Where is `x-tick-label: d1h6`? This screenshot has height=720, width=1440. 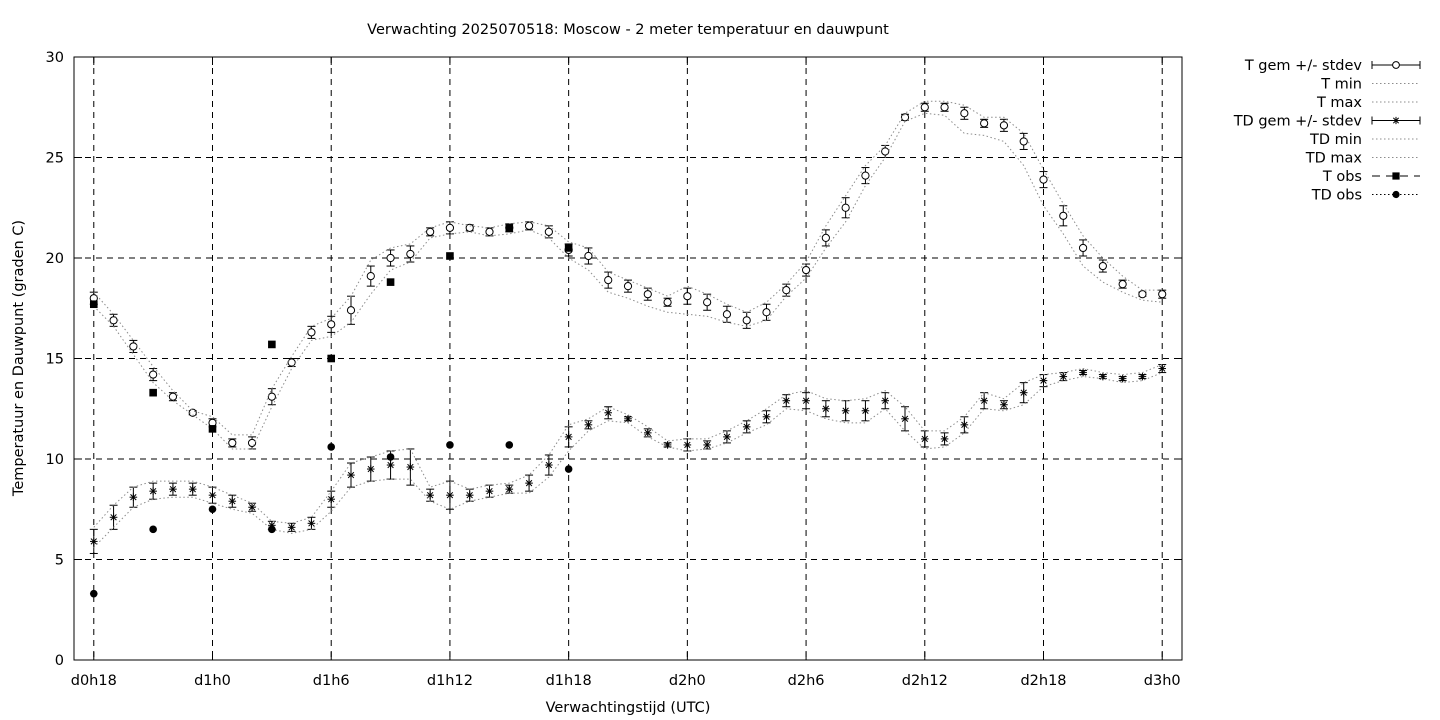 x-tick-label: d1h6 is located at coordinates (331, 681).